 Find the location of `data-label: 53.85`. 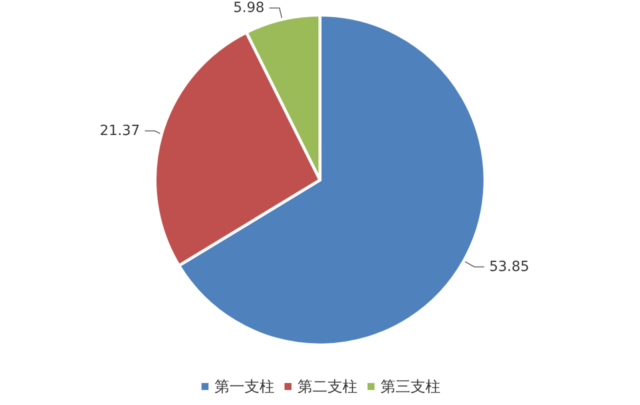

data-label: 53.85 is located at coordinates (509, 266).